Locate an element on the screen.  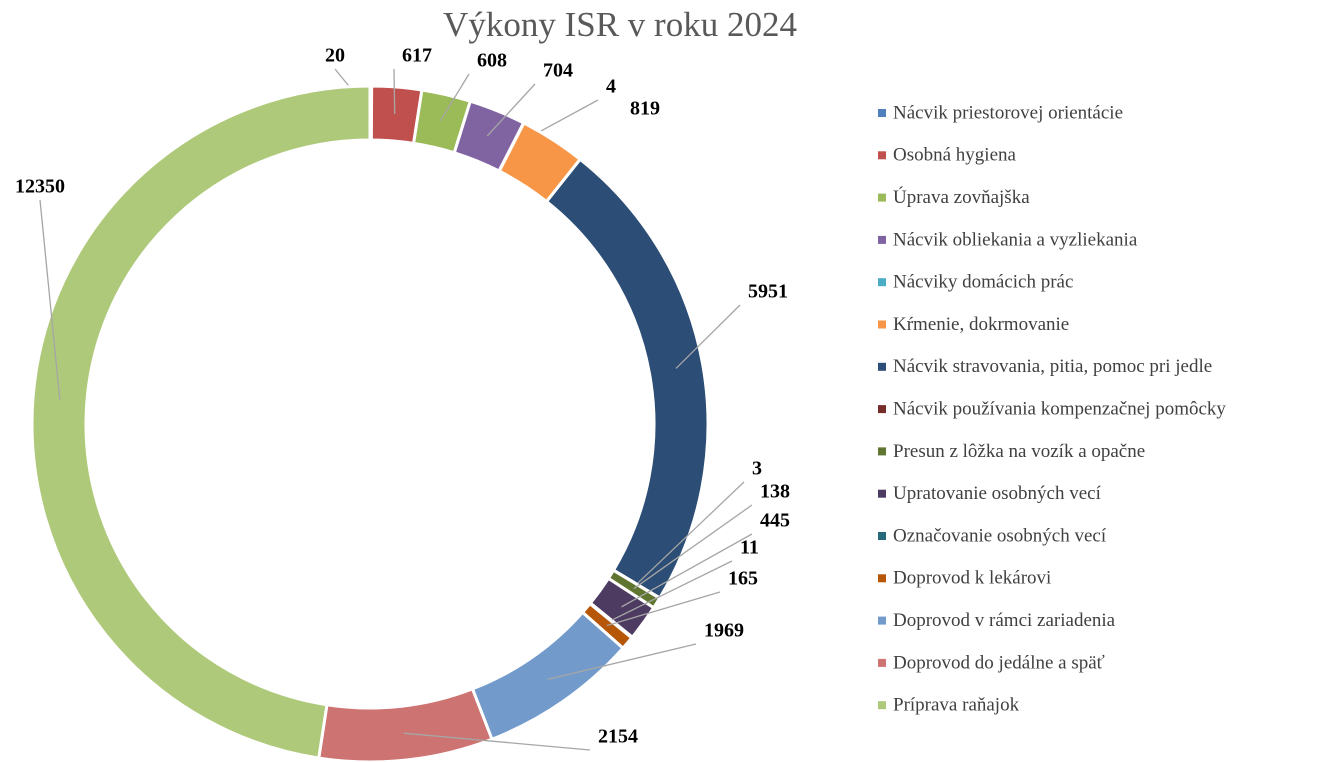
legend-label: Úprava zovňajška is located at coordinates (961, 197).